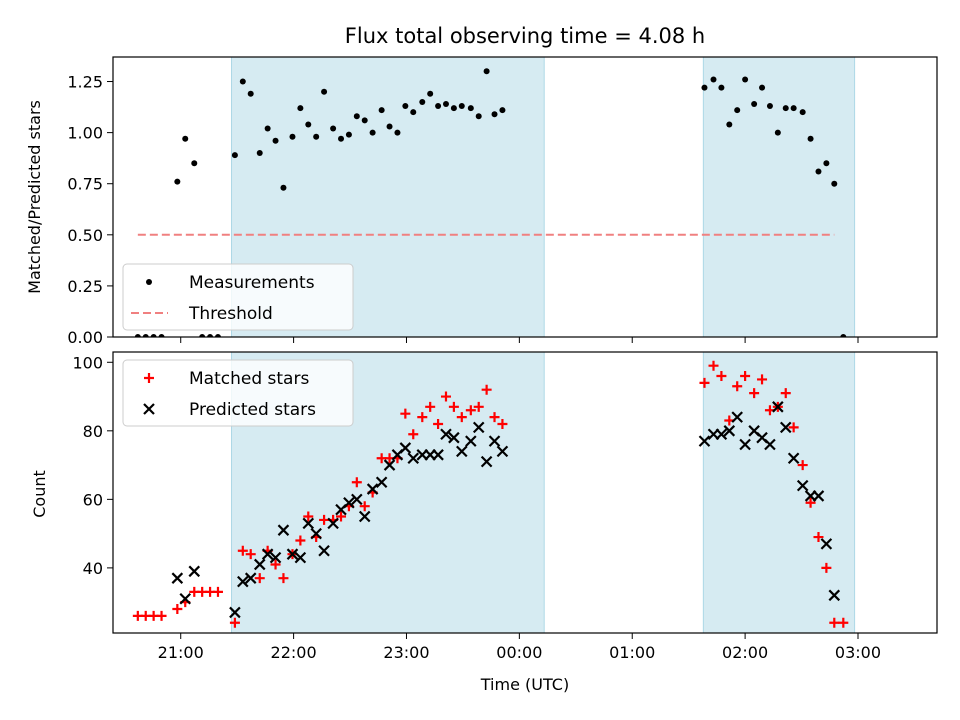 Image resolution: width=960 pixels, height=720 pixels. What do you see at coordinates (632, 652) in the screenshot?
I see `x-tick-label: 01:00` at bounding box center [632, 652].